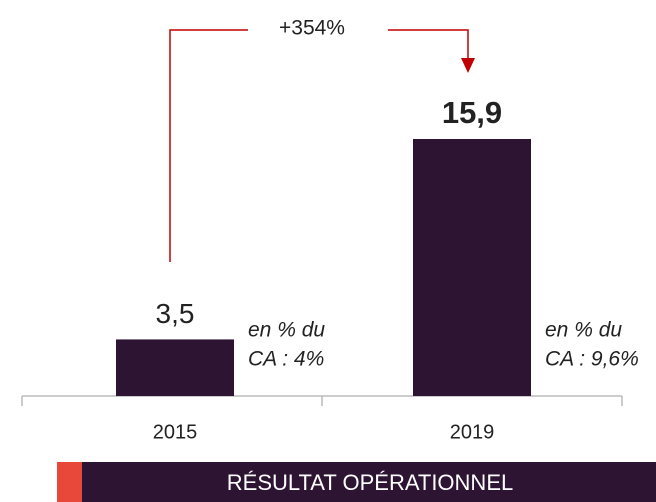 The image size is (656, 502). What do you see at coordinates (468, 65) in the screenshot?
I see `arrow-head` at bounding box center [468, 65].